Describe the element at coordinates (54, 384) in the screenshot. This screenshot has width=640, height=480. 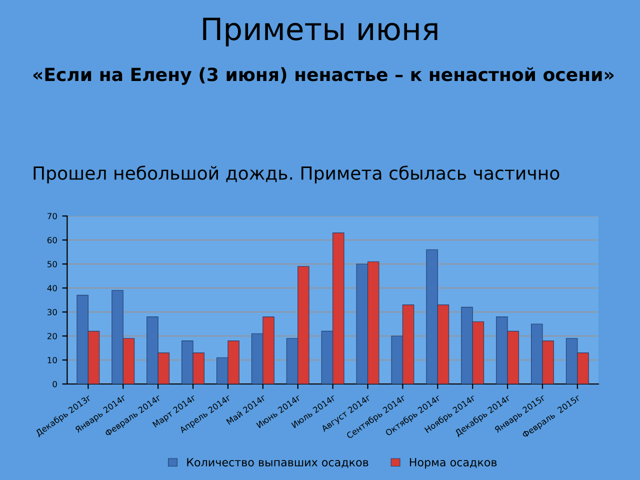
I see `y-tick-label: 0` at that location.